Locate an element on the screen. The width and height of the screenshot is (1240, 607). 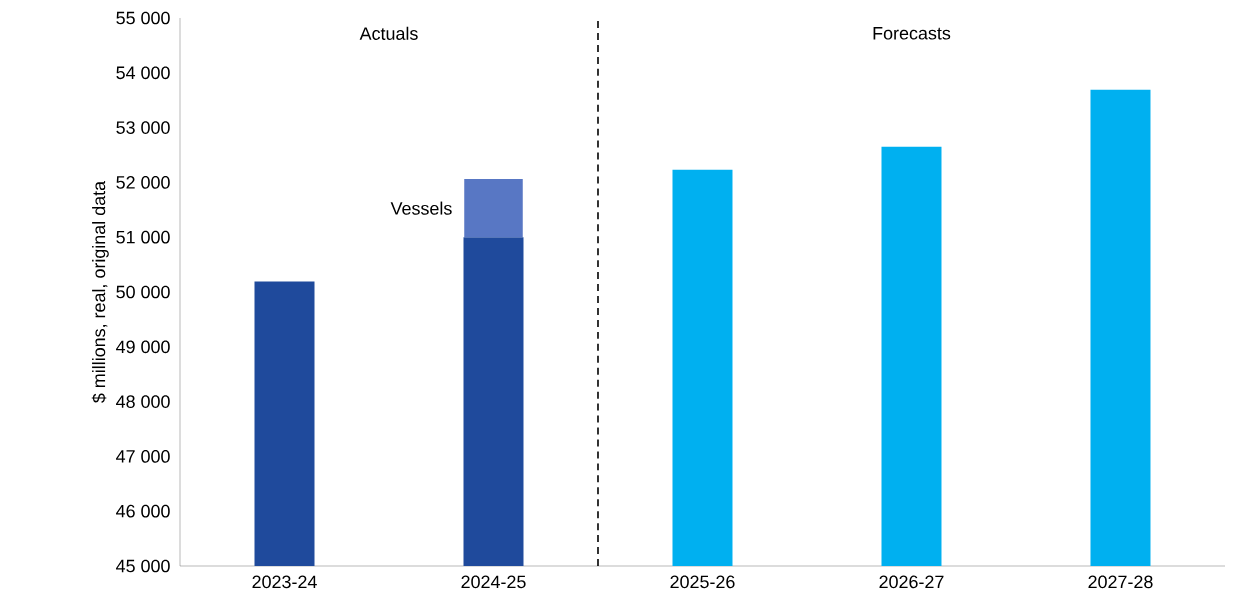
y-tick-label: 55 000 is located at coordinates (143, 18).